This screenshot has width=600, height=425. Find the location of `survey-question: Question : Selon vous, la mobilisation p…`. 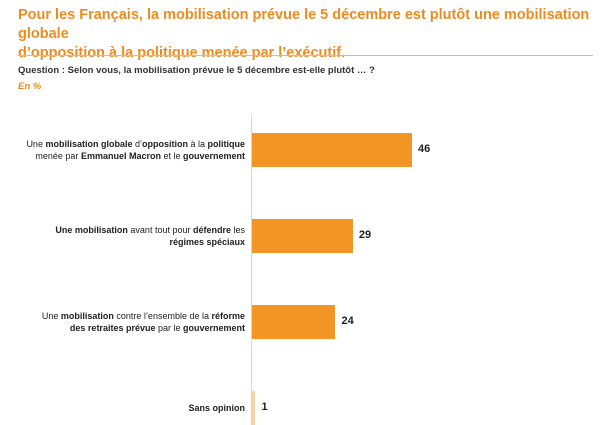

survey-question: Question : Selon vous, la mobilisation p… is located at coordinates (196, 70).